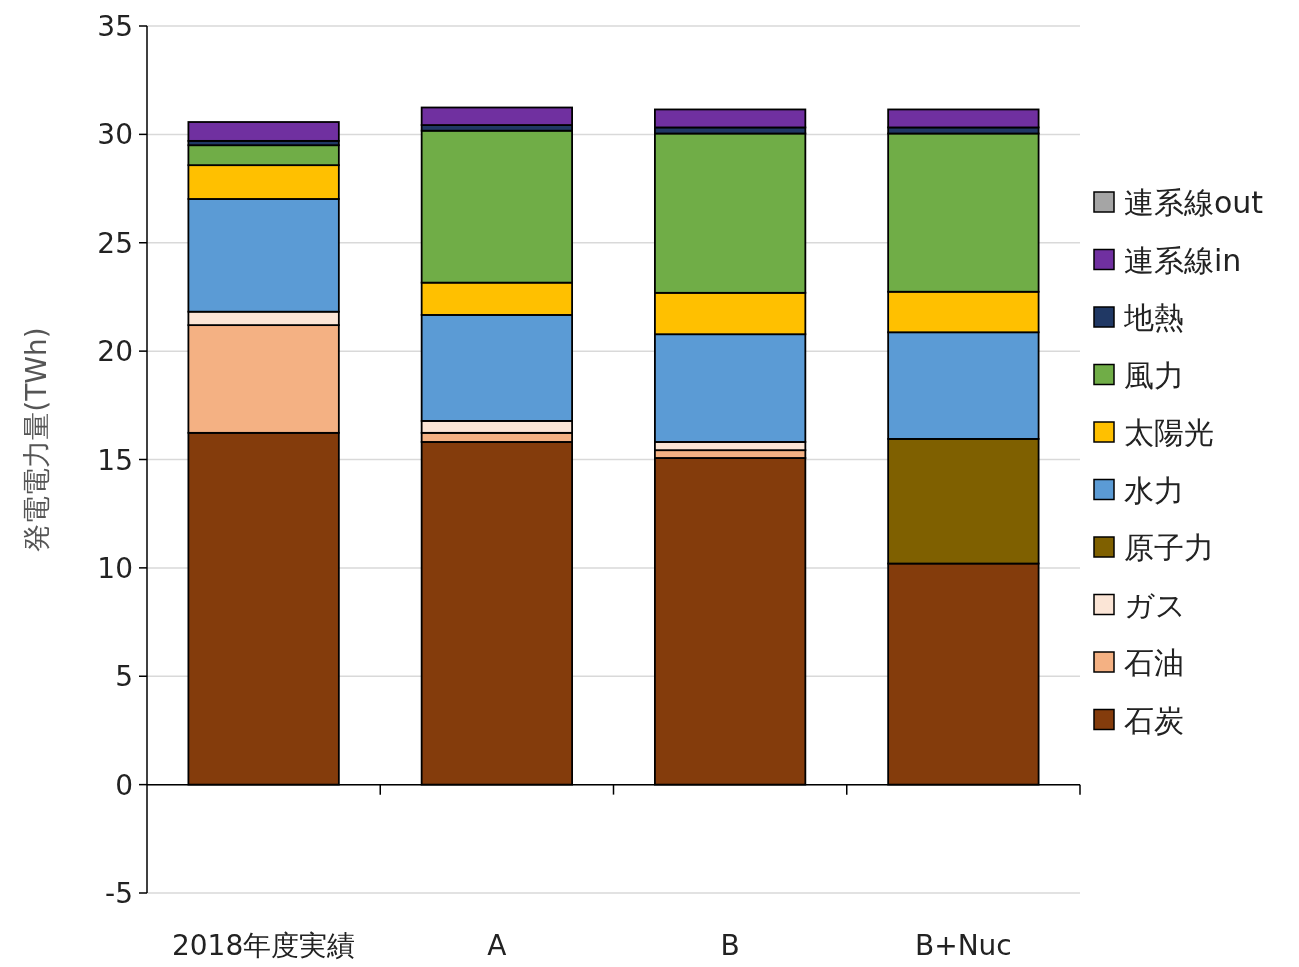 The width and height of the screenshot is (1299, 967). Describe the element at coordinates (1169, 432) in the screenshot. I see `legend-label: 太陽光` at that location.